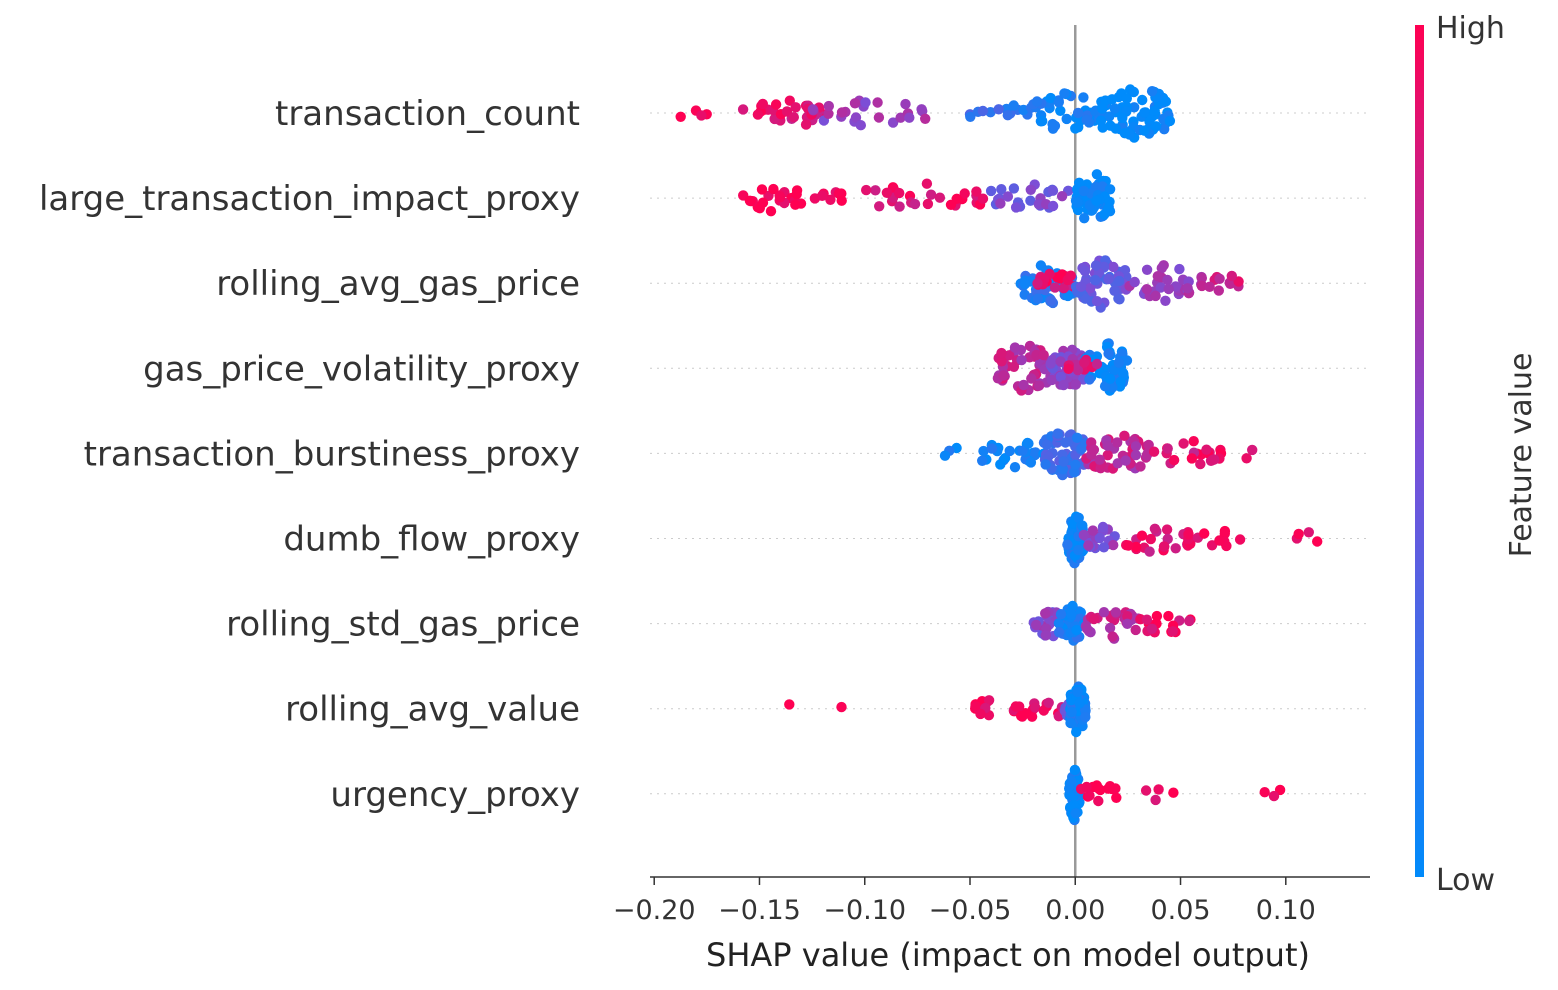 The width and height of the screenshot is (1558, 990). I want to click on x-axis-title: SHAP value (impact on model output), so click(1008, 955).